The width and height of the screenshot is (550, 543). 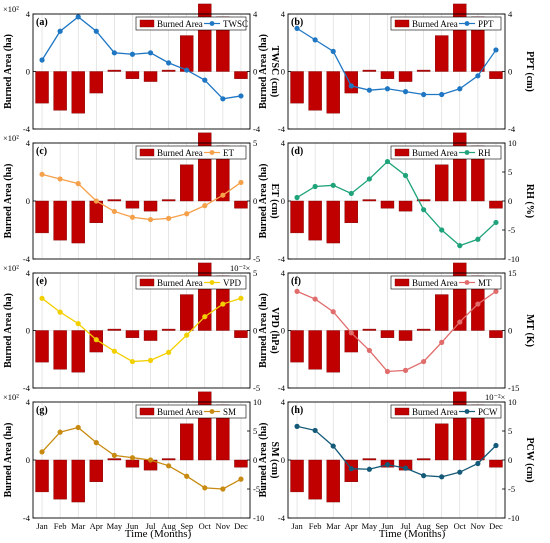 I want to click on panel-e, so click(x=141, y=325).